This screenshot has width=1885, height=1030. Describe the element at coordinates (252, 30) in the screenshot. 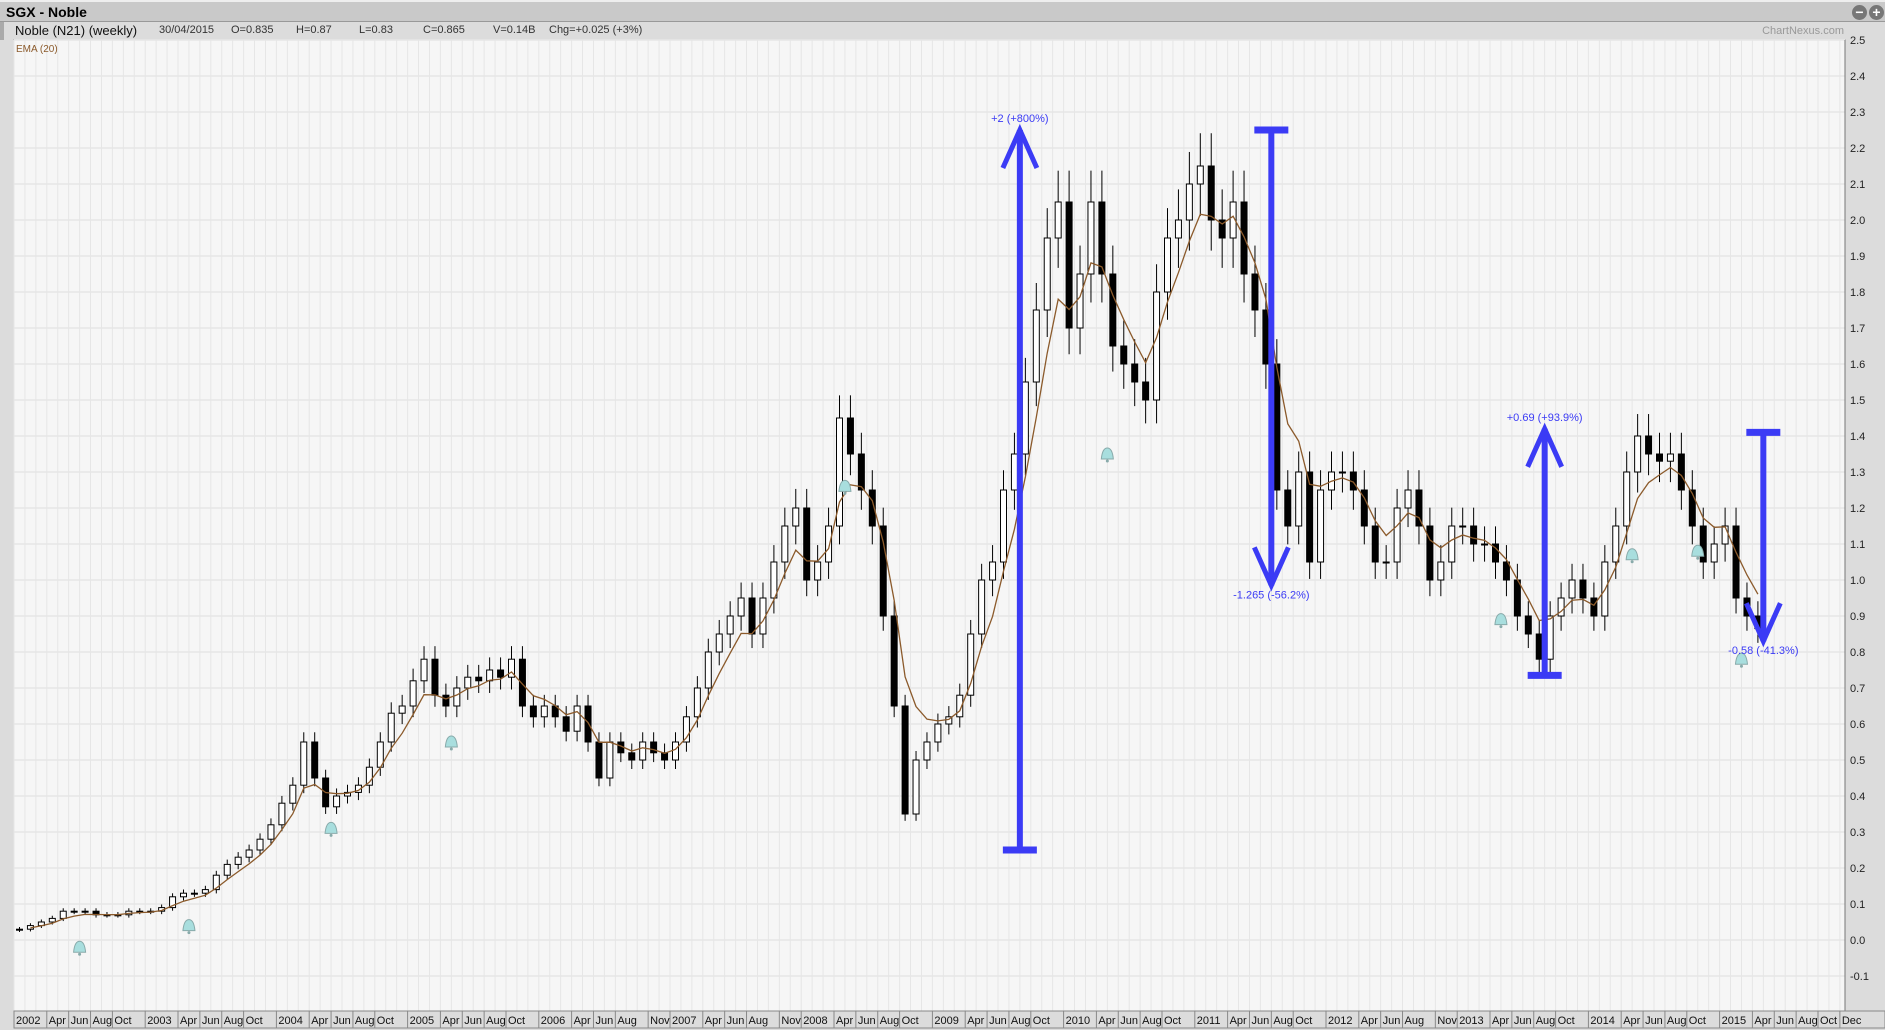

I see `quote-open: O=0.835` at that location.